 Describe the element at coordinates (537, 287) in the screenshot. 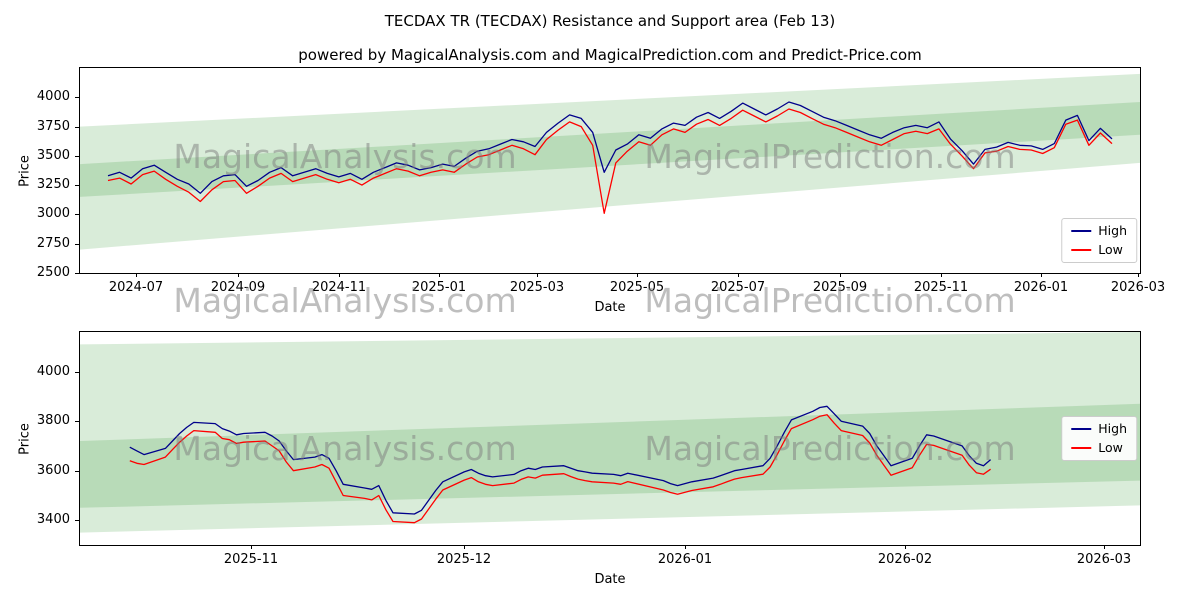

I see `x-tick-label: 2025-03` at that location.